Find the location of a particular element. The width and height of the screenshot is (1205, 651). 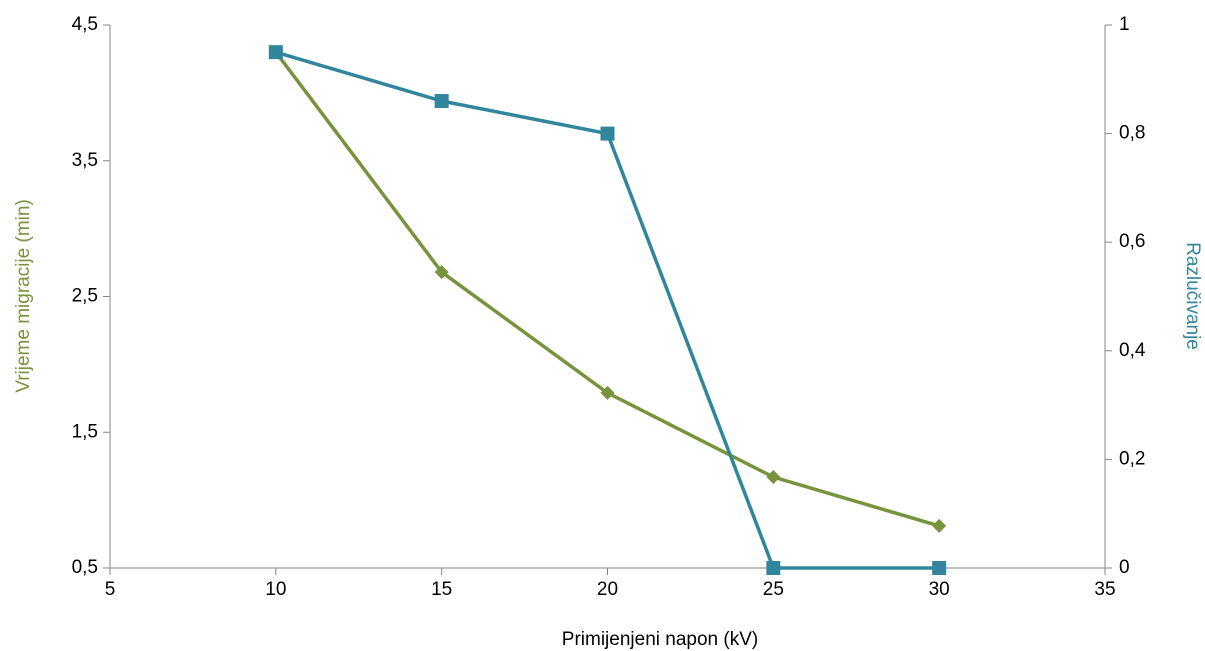

y-tick-label: 1,5 is located at coordinates (85, 431).